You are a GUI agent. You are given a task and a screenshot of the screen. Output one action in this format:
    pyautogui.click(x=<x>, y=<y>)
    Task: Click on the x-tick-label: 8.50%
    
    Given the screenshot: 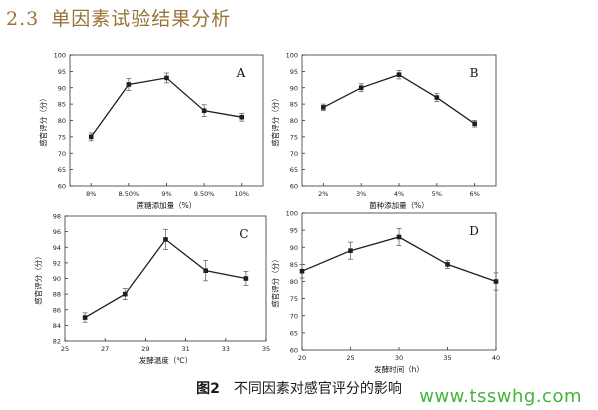 What is the action you would take?
    pyautogui.click(x=129, y=194)
    